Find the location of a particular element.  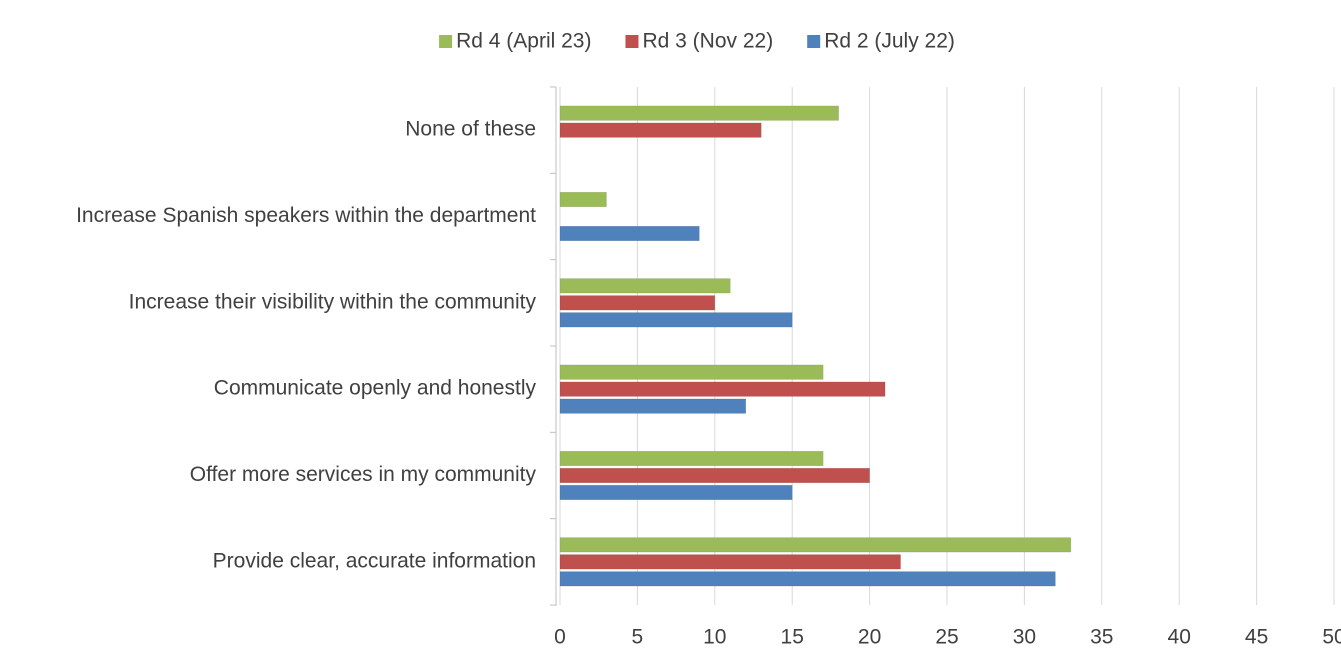

y-tick-label: Communicate openly and honestly is located at coordinates (375, 388).